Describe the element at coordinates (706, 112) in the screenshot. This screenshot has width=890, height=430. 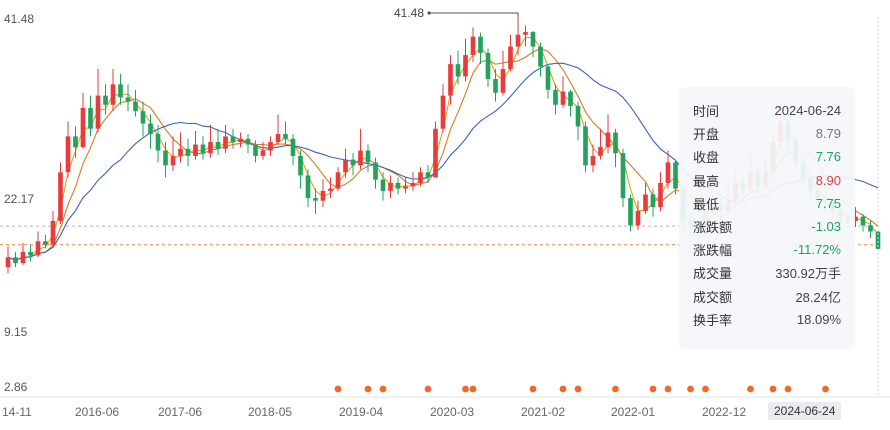
I see `tooltip-label: 时间` at that location.